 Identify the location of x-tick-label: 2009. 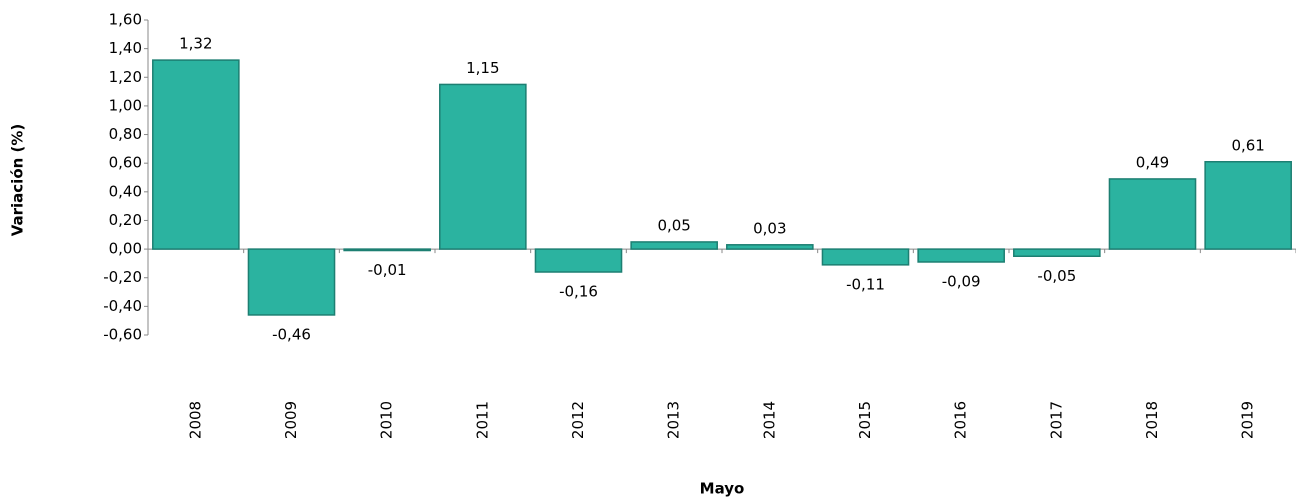
(291, 420).